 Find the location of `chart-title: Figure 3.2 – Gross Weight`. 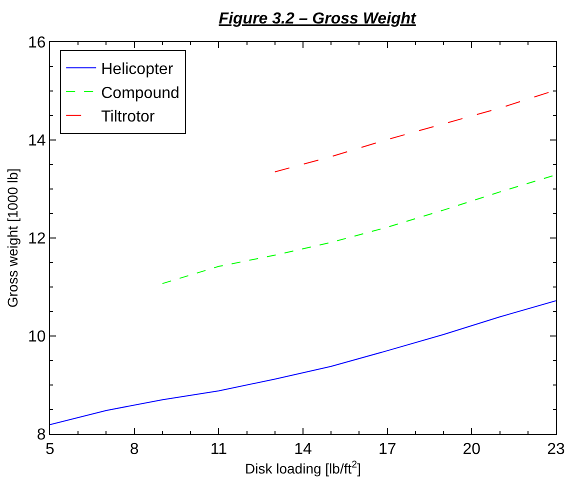

chart-title: Figure 3.2 – Gross Weight is located at coordinates (317, 19).